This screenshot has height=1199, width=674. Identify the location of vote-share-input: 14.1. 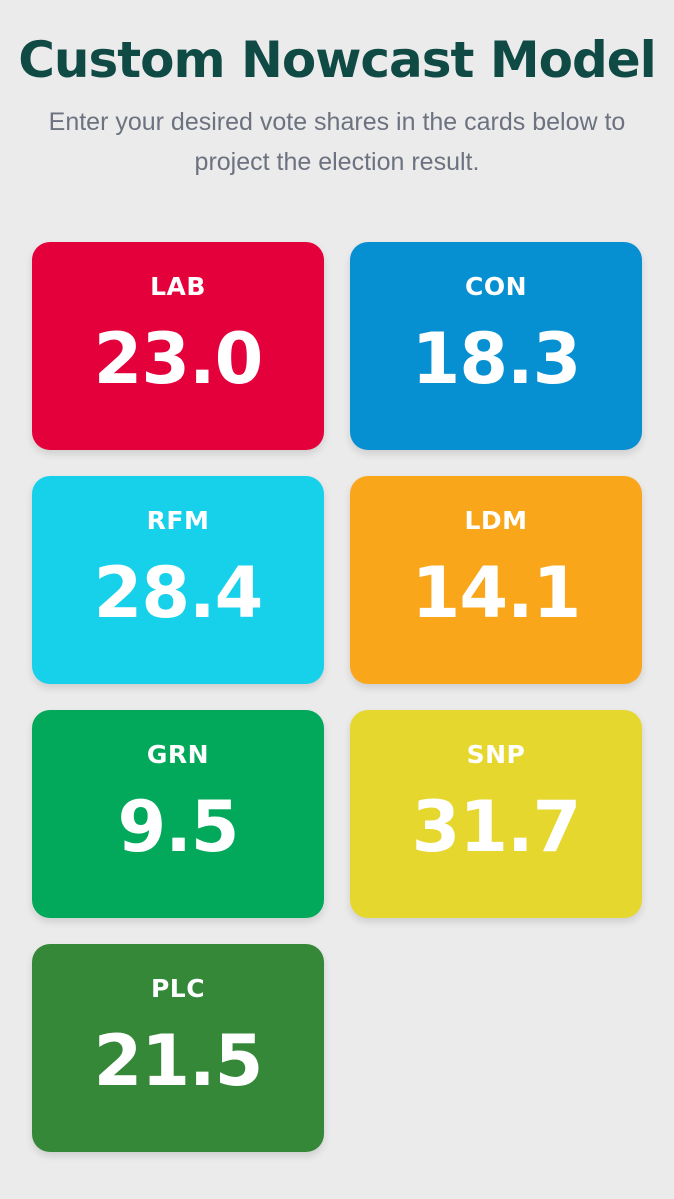
(496, 593).